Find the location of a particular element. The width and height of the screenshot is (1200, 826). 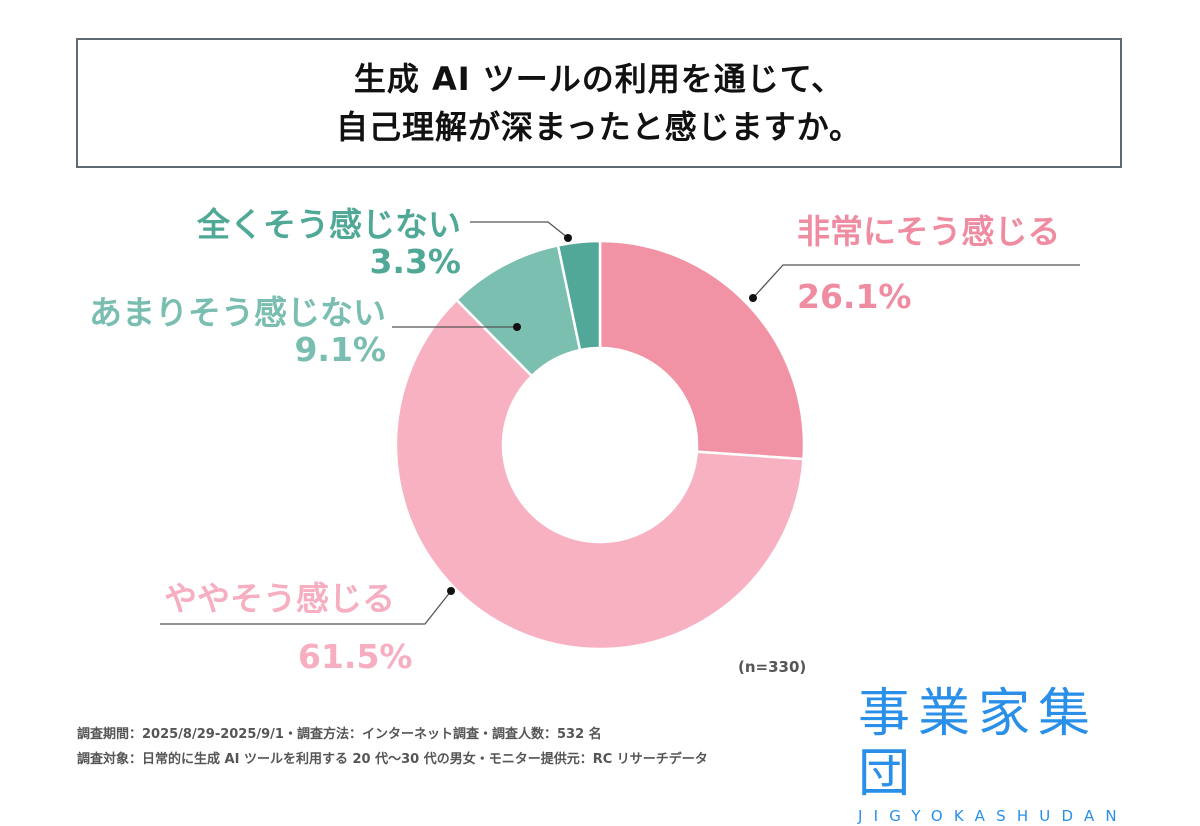

label-somewhat: ややそう感じる is located at coordinates (279, 598).